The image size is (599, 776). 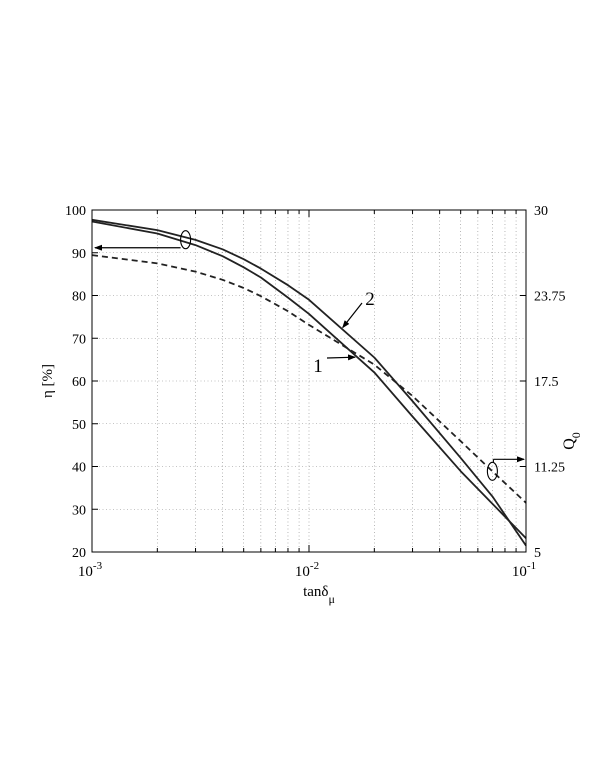 What do you see at coordinates (541, 211) in the screenshot?
I see `y2-tick-label: 30` at bounding box center [541, 211].